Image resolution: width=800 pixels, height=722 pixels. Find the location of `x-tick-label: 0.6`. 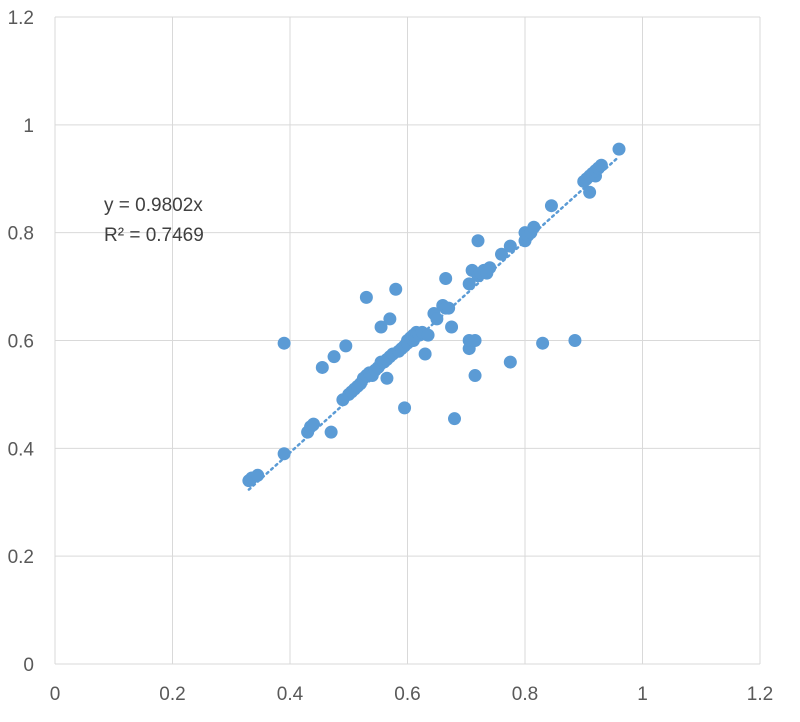

x-tick-label: 0.6 is located at coordinates (407, 694).